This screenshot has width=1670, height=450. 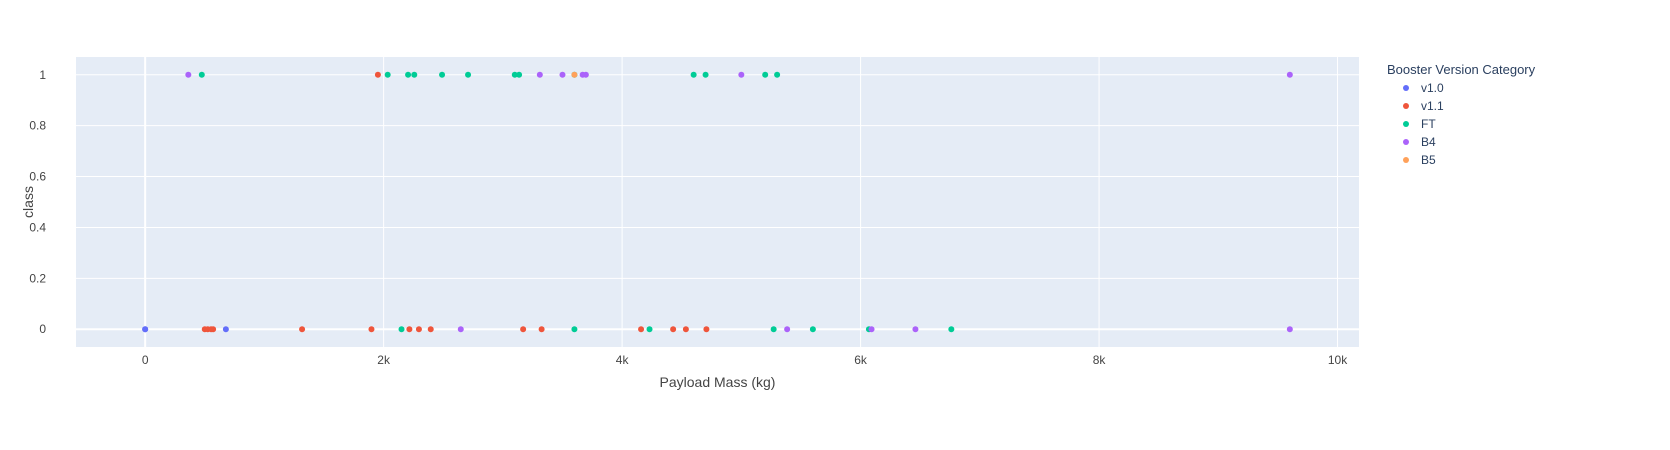 What do you see at coordinates (37, 177) in the screenshot?
I see `y-tick-label: 0.6` at bounding box center [37, 177].